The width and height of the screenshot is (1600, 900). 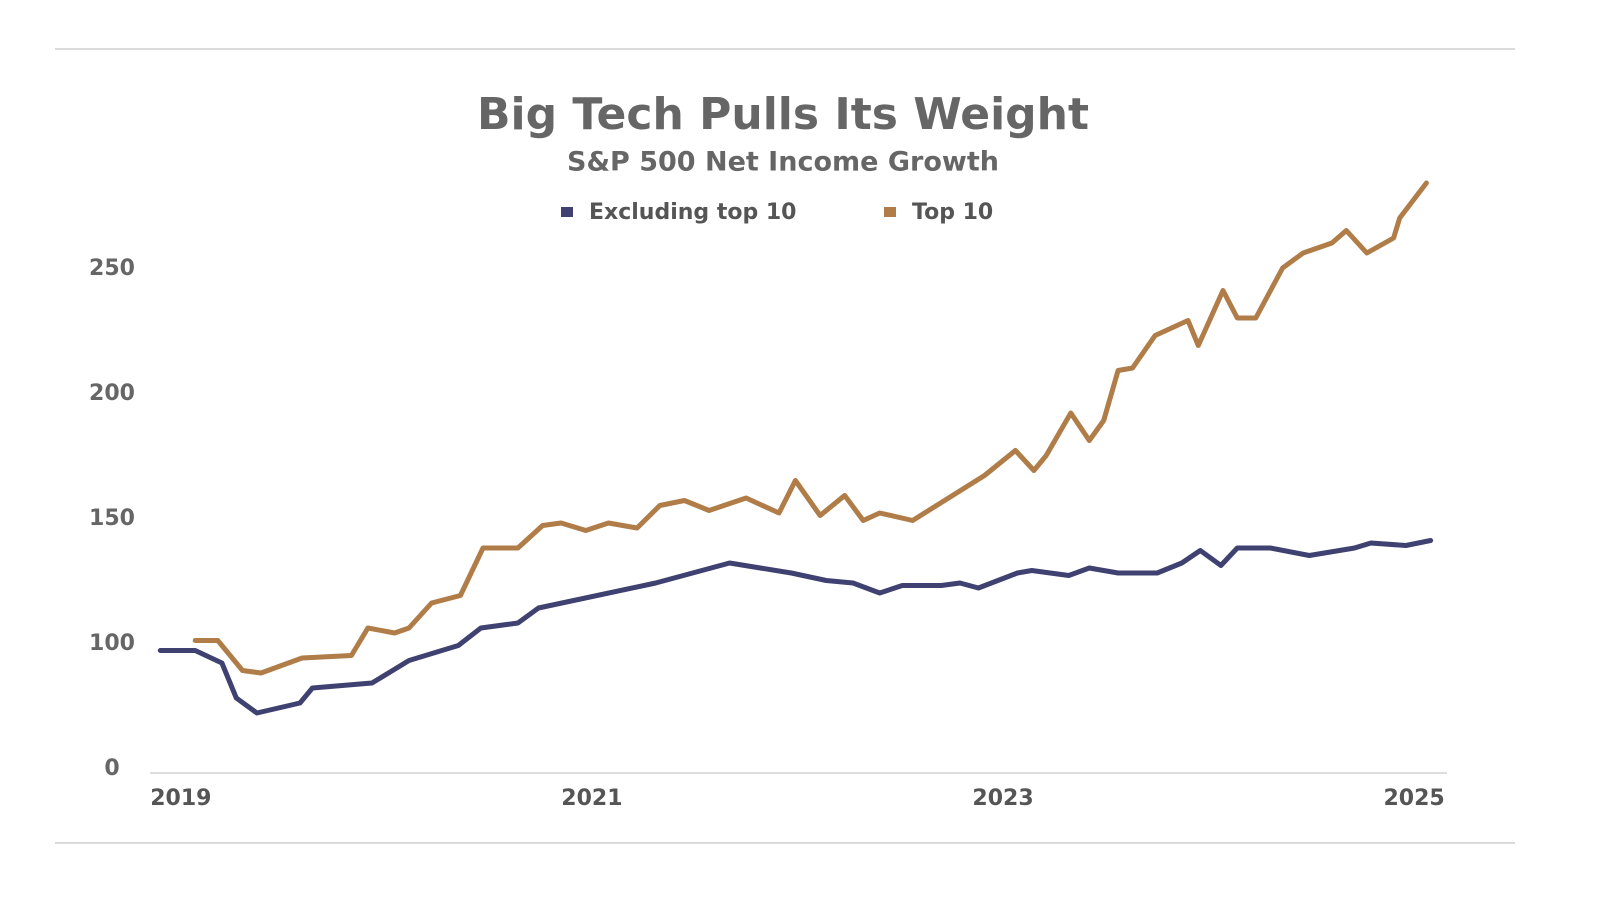 I want to click on y-tick-label: 250, so click(x=112, y=268).